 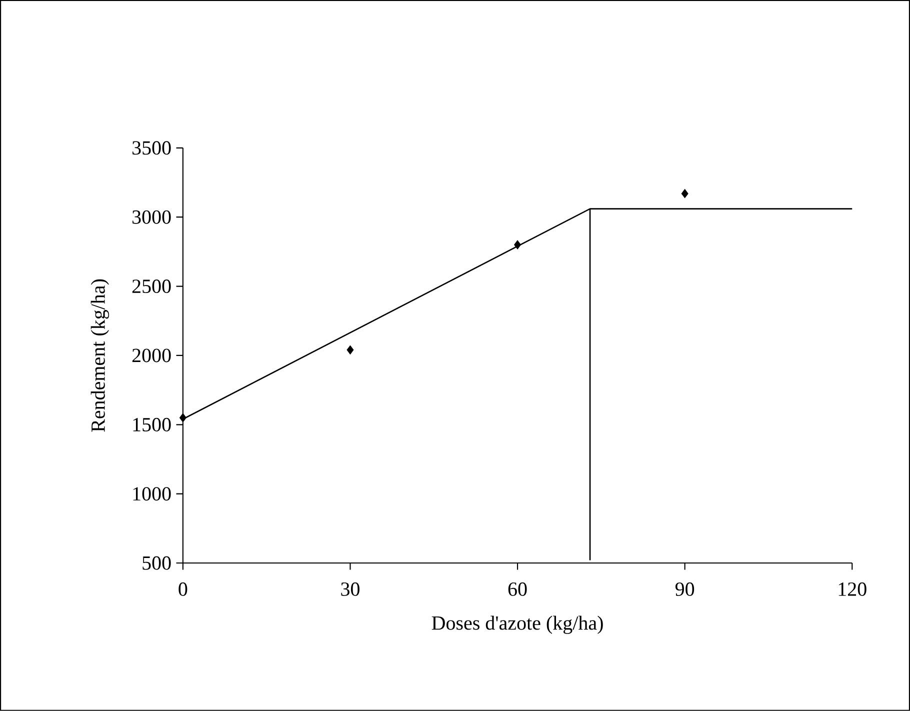 I want to click on x-axis-title: Doses d'azote (kg/ha), so click(x=517, y=625).